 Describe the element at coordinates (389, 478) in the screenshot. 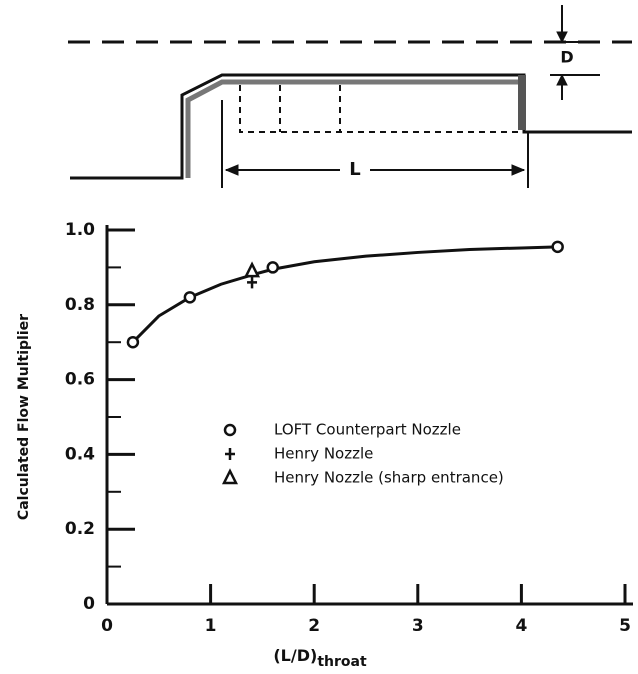

I see `legend-label: Henry Nozzle (sharp entrance)` at that location.